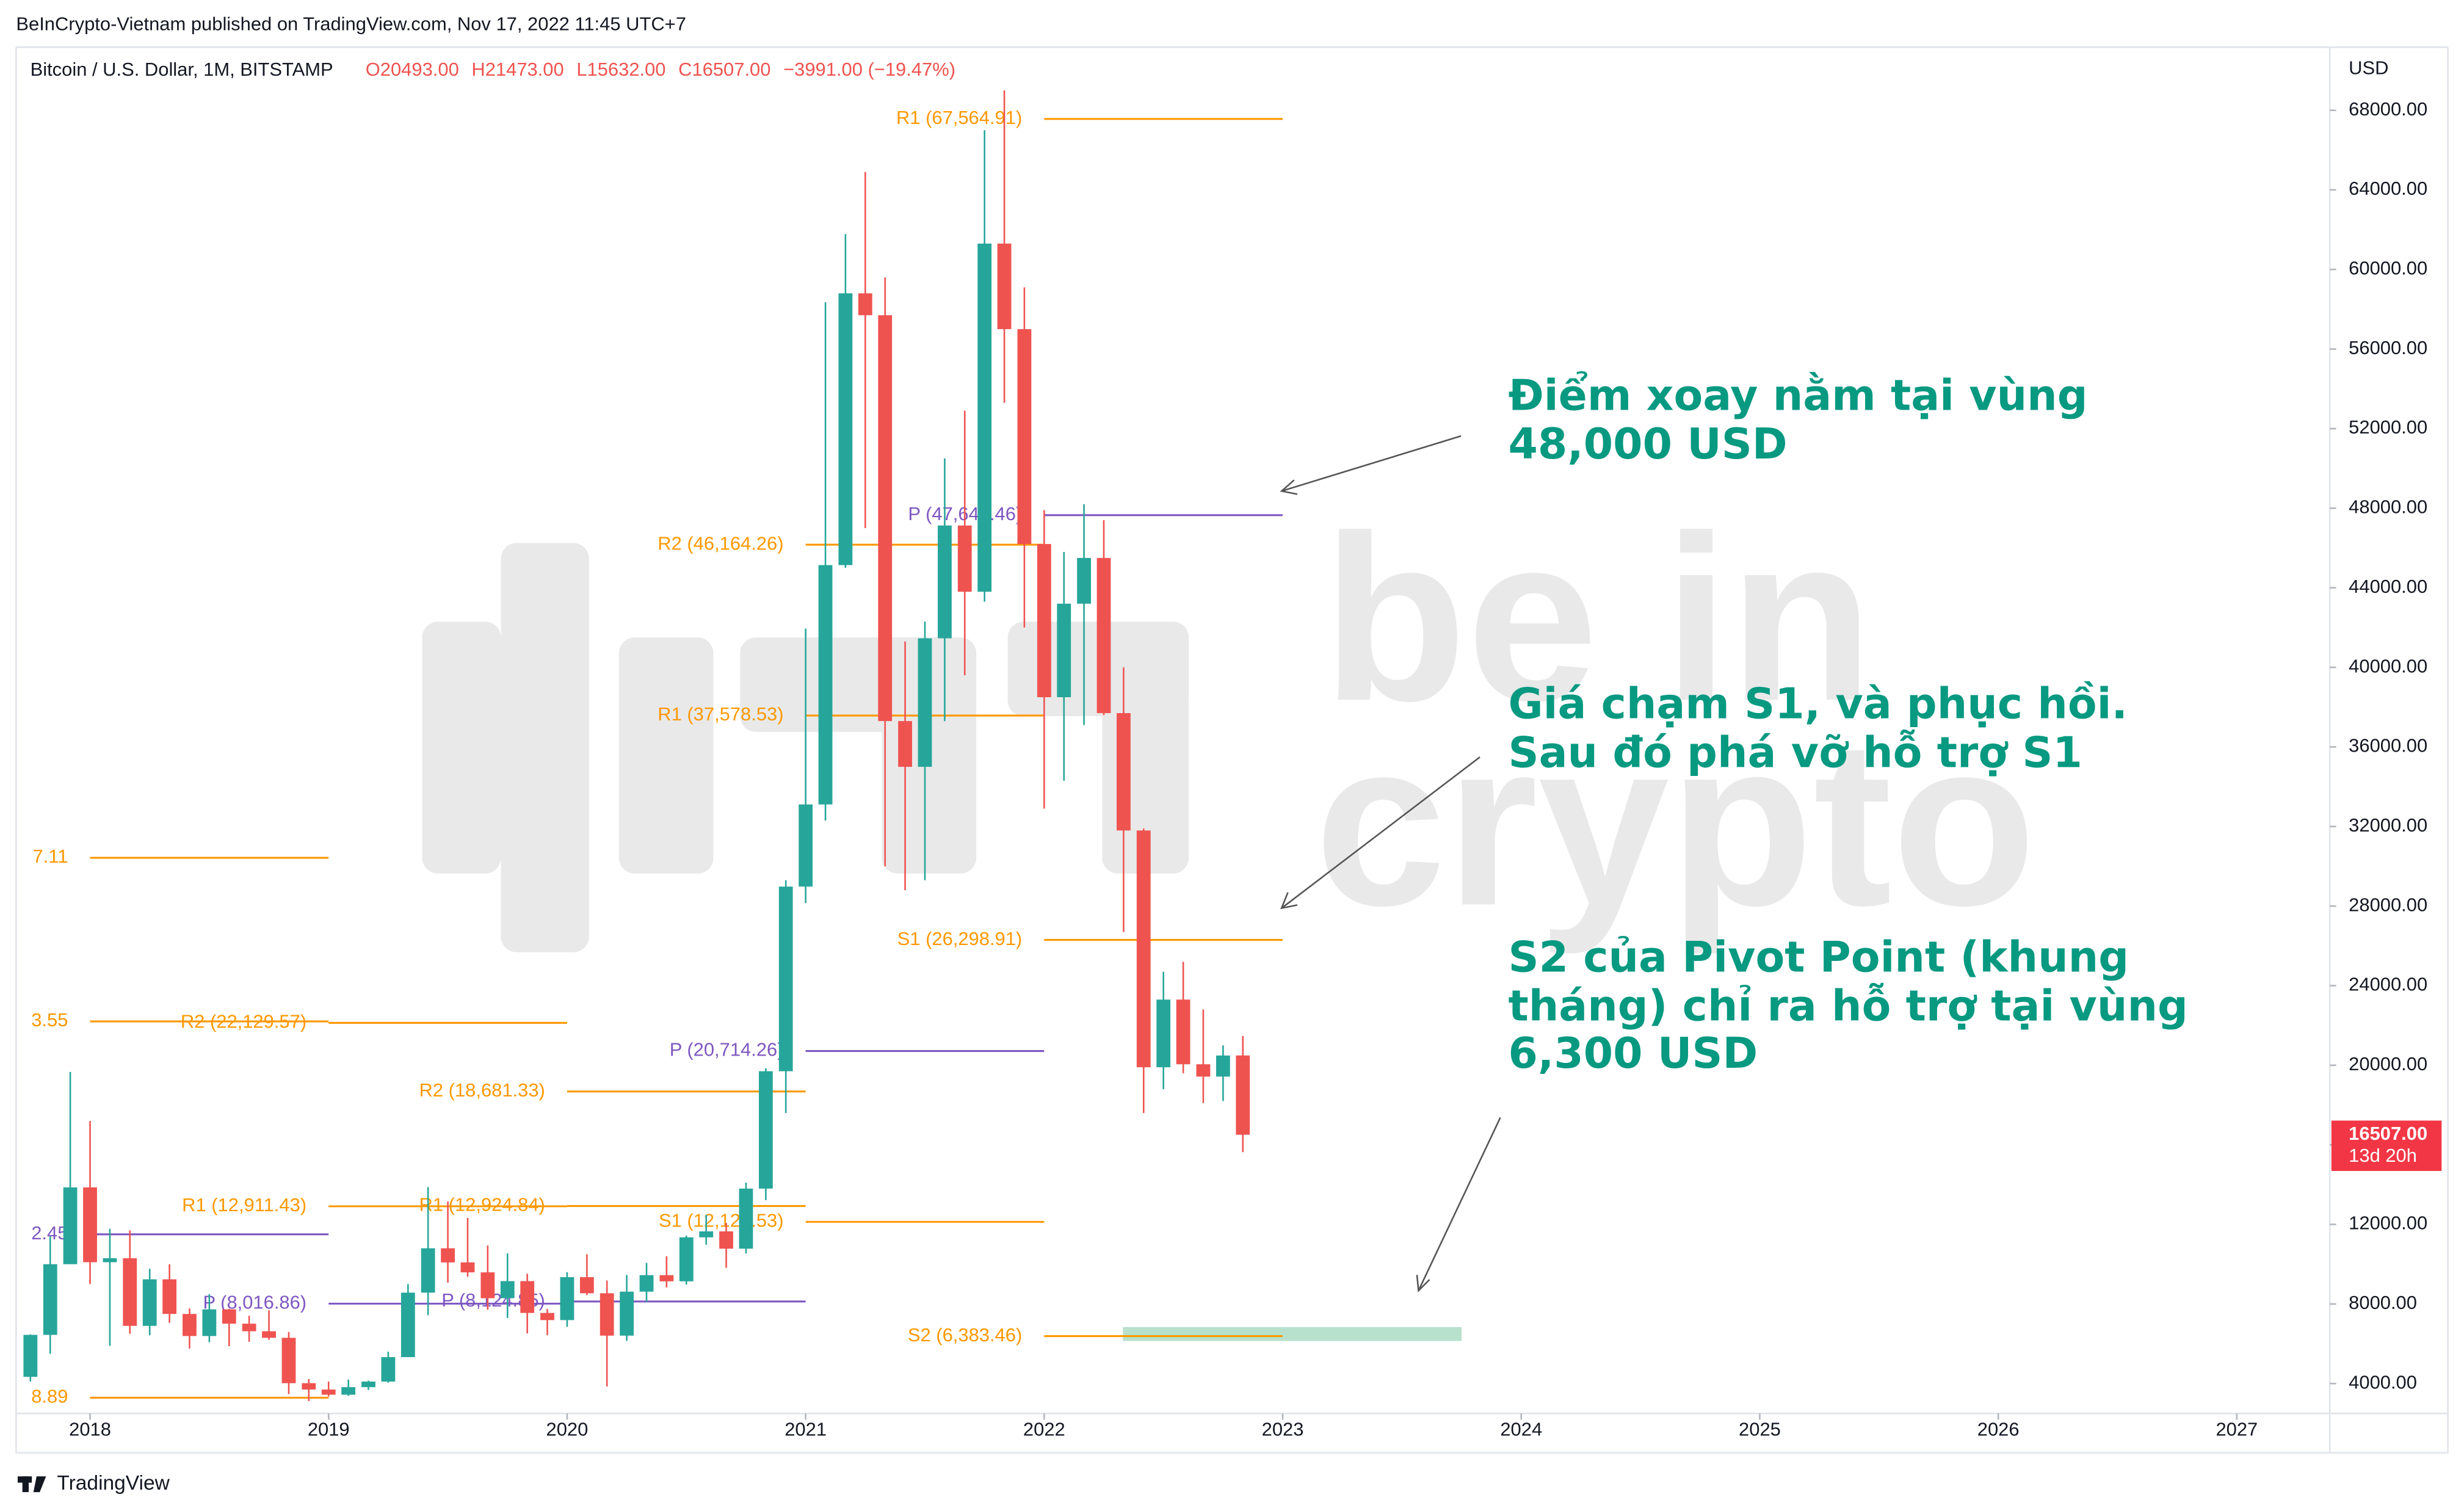 This screenshot has height=1511, width=2464. What do you see at coordinates (724, 70) in the screenshot?
I see `ohlc-value: C16507.00` at bounding box center [724, 70].